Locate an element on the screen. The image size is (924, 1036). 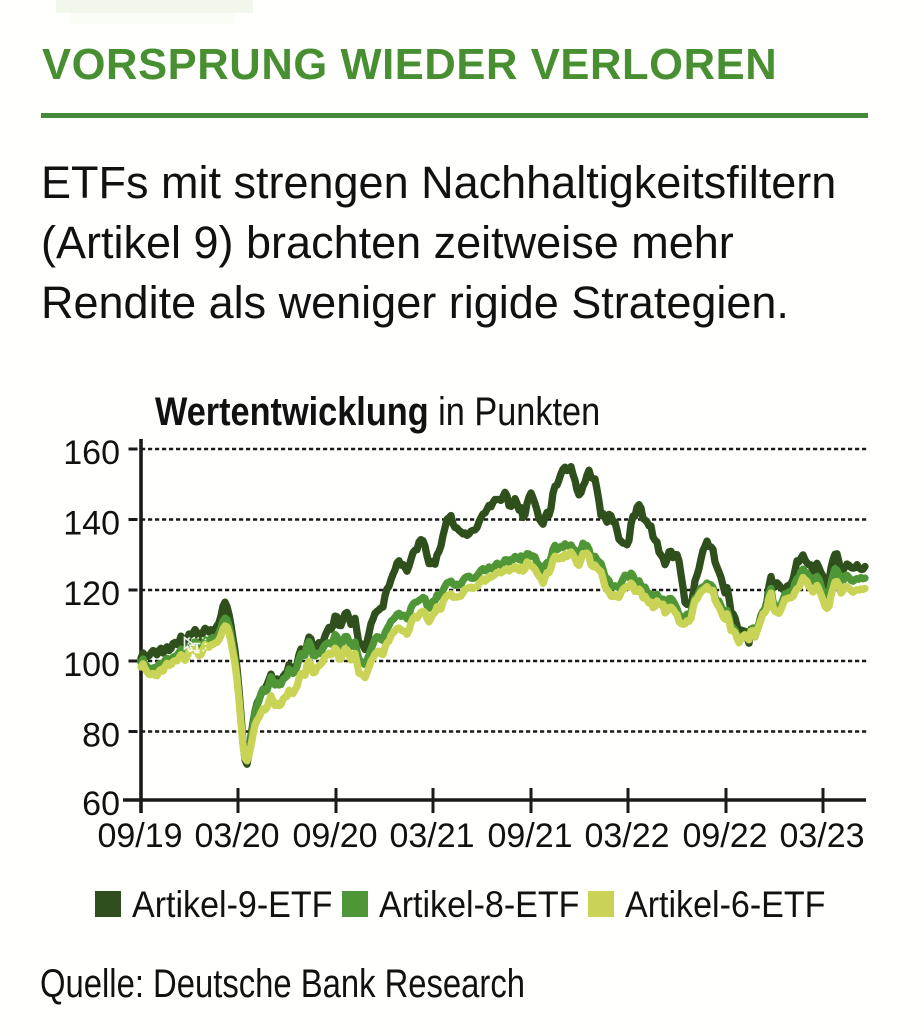
svg-text: 09/21 is located at coordinates (529, 836).